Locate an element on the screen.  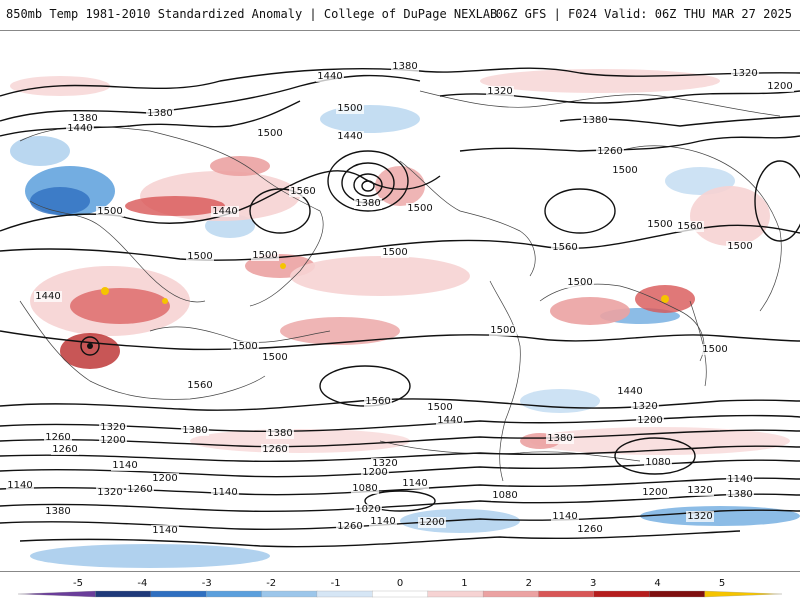
contour-label: 1080 is located at coordinates (657, 462).